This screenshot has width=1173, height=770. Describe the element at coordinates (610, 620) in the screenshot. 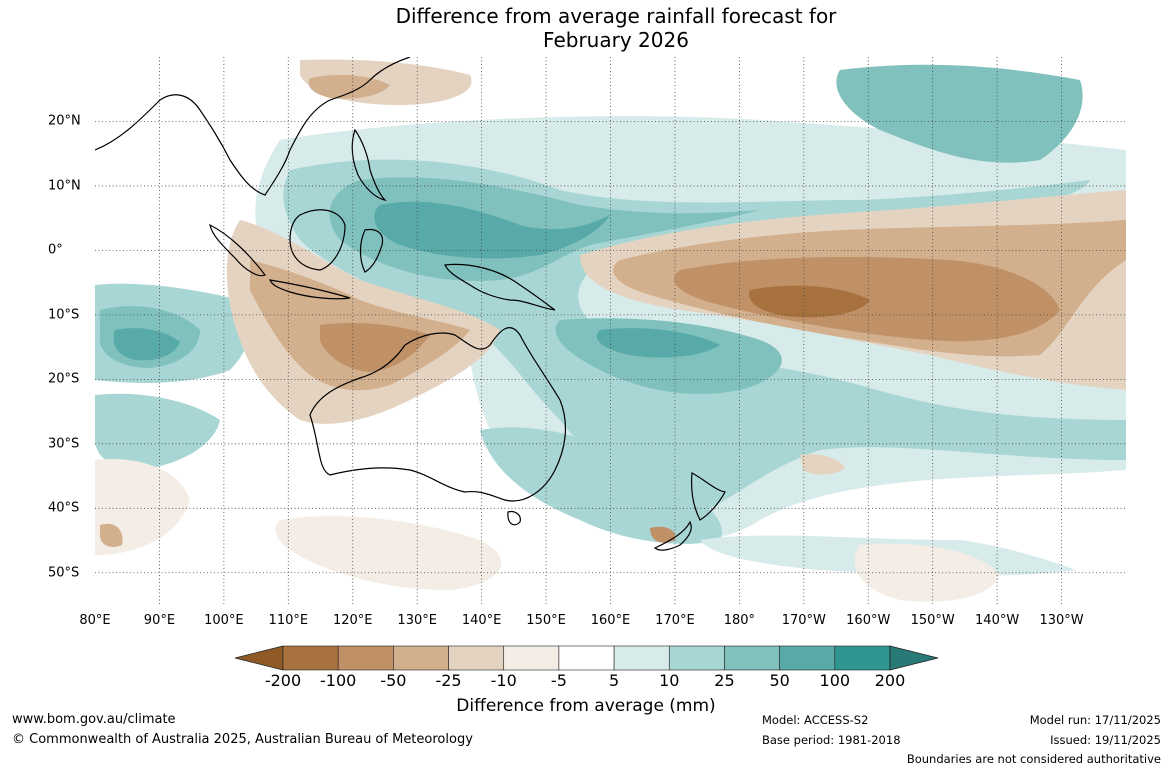

I see `longitude-label: 160°E` at that location.